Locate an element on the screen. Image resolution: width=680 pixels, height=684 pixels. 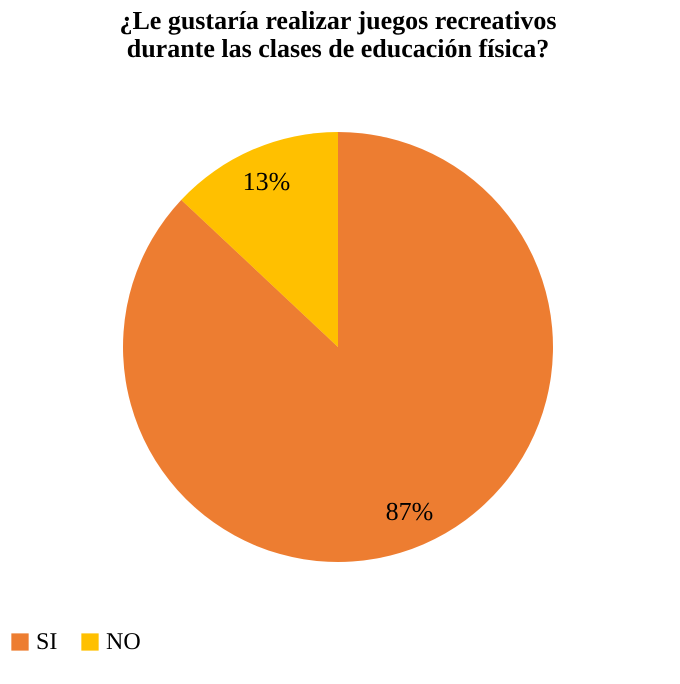
data-label: 87% is located at coordinates (410, 511).